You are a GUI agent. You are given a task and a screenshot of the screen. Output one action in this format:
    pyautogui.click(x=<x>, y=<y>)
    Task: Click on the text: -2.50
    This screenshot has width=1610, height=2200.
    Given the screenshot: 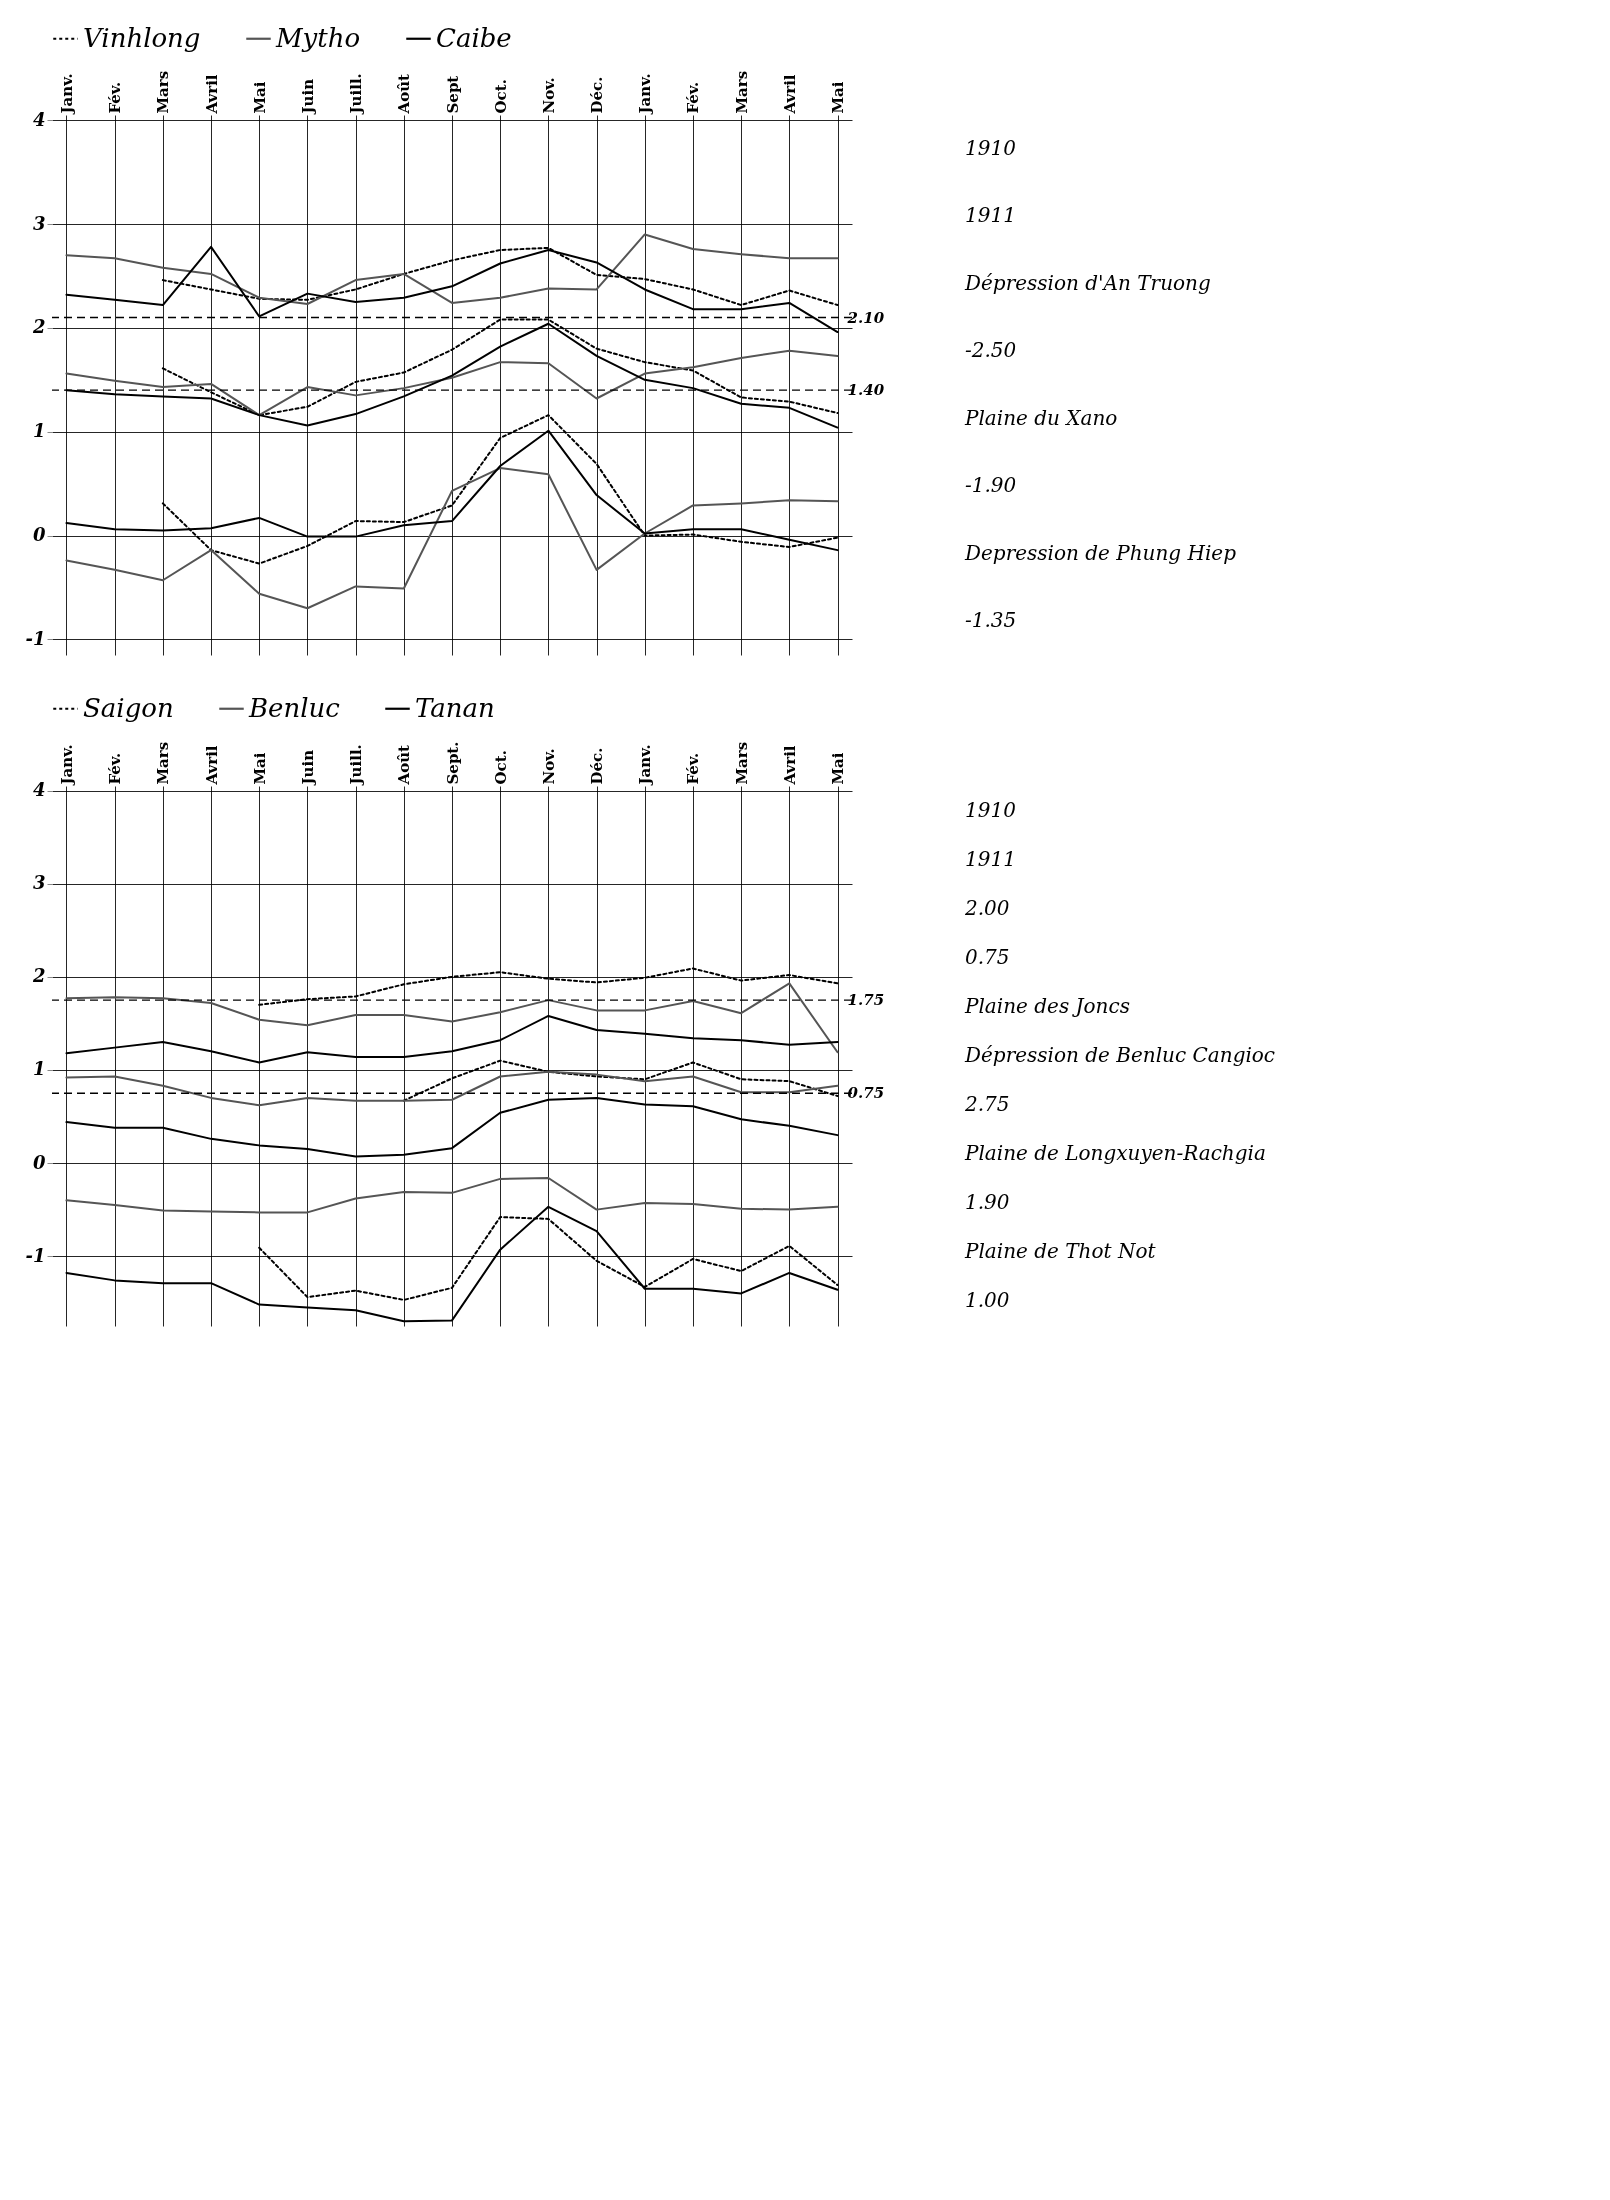 What is the action you would take?
    pyautogui.click(x=991, y=350)
    